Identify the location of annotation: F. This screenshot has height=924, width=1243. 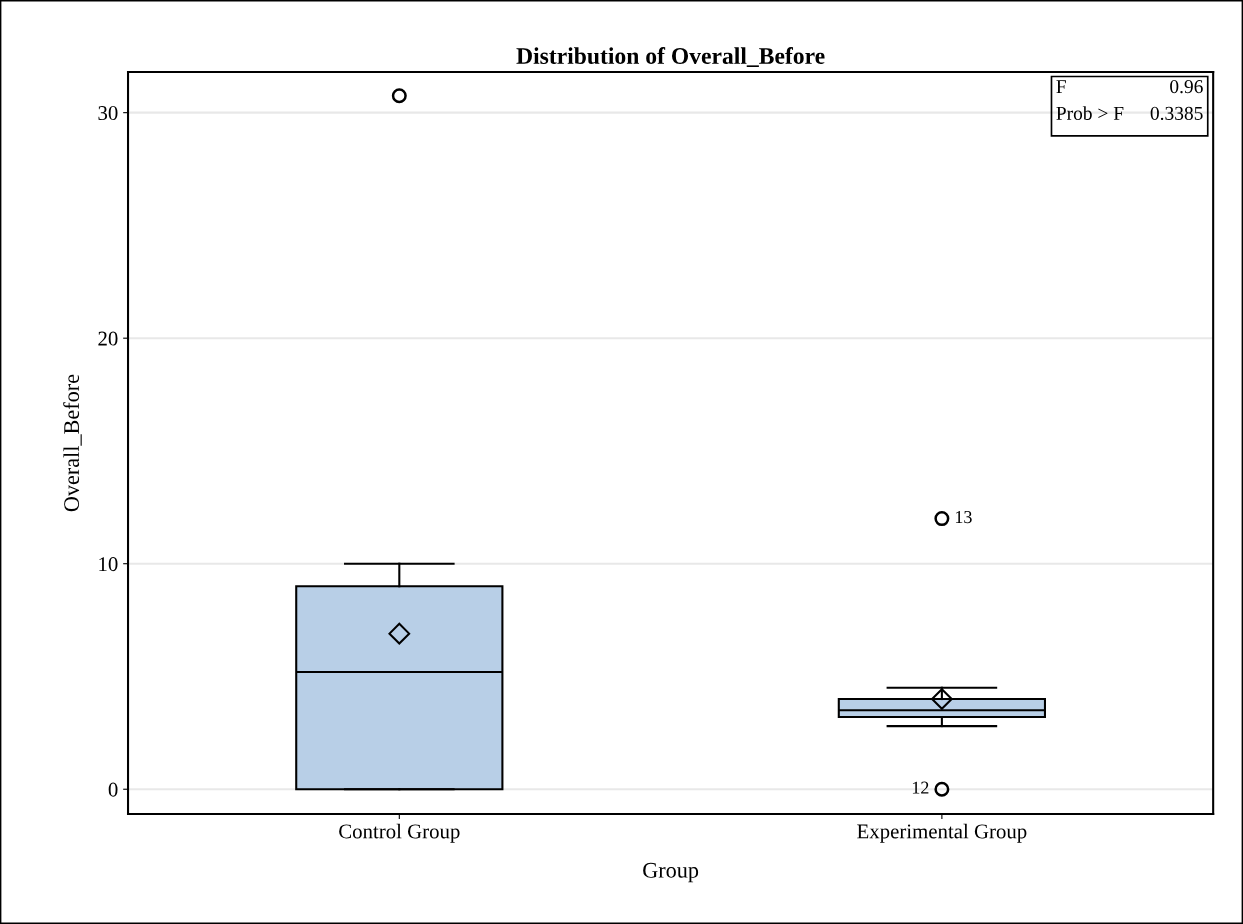
(1061, 86).